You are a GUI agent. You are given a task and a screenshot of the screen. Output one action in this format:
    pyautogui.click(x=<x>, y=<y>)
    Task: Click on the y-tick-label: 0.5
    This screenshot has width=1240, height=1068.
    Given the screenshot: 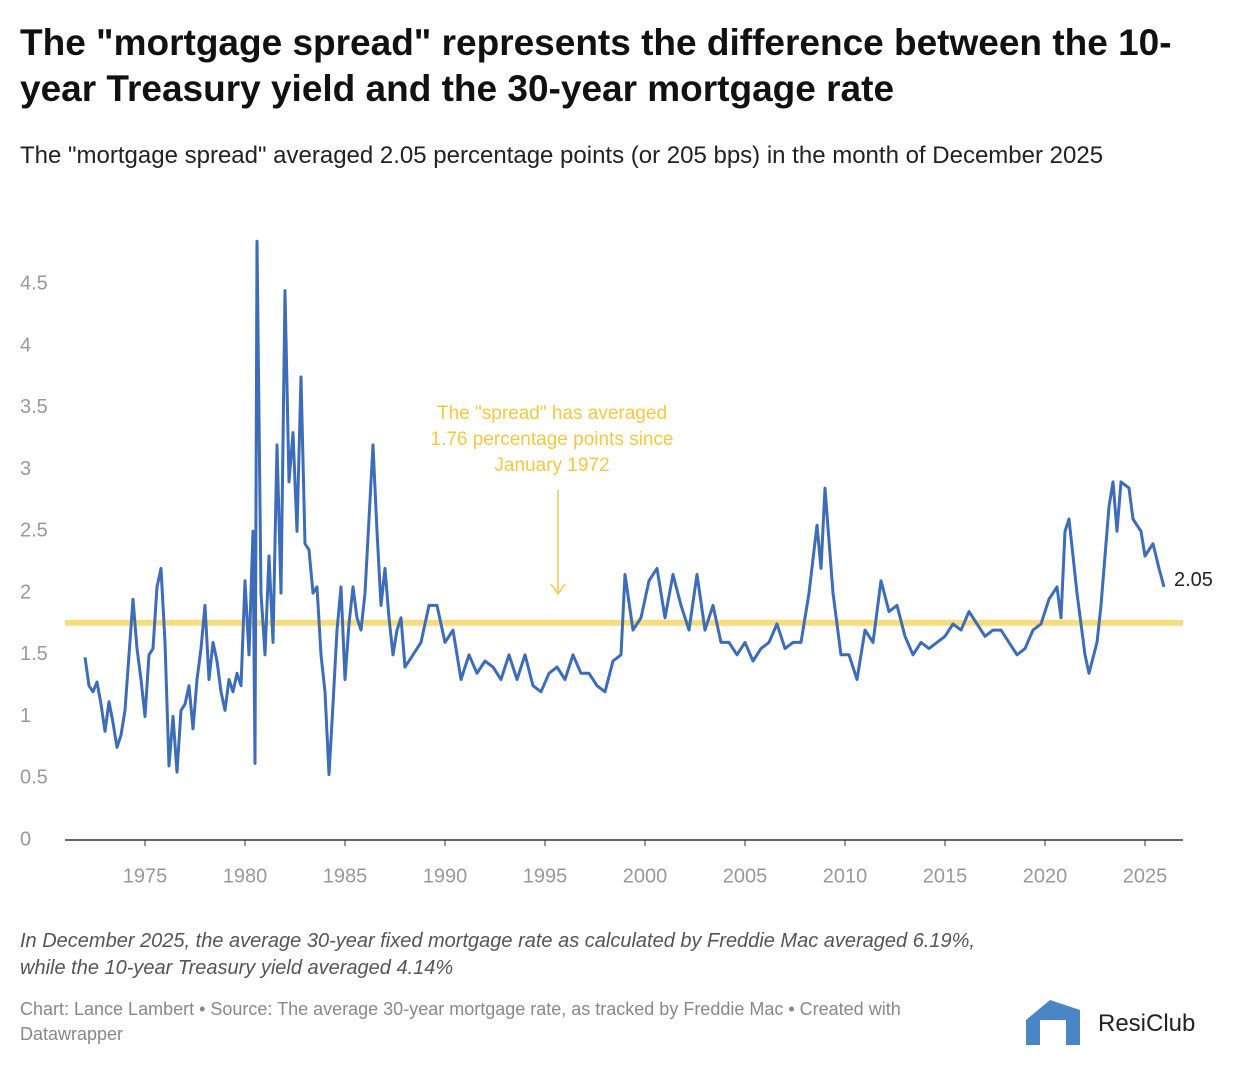 What is the action you would take?
    pyautogui.click(x=34, y=778)
    